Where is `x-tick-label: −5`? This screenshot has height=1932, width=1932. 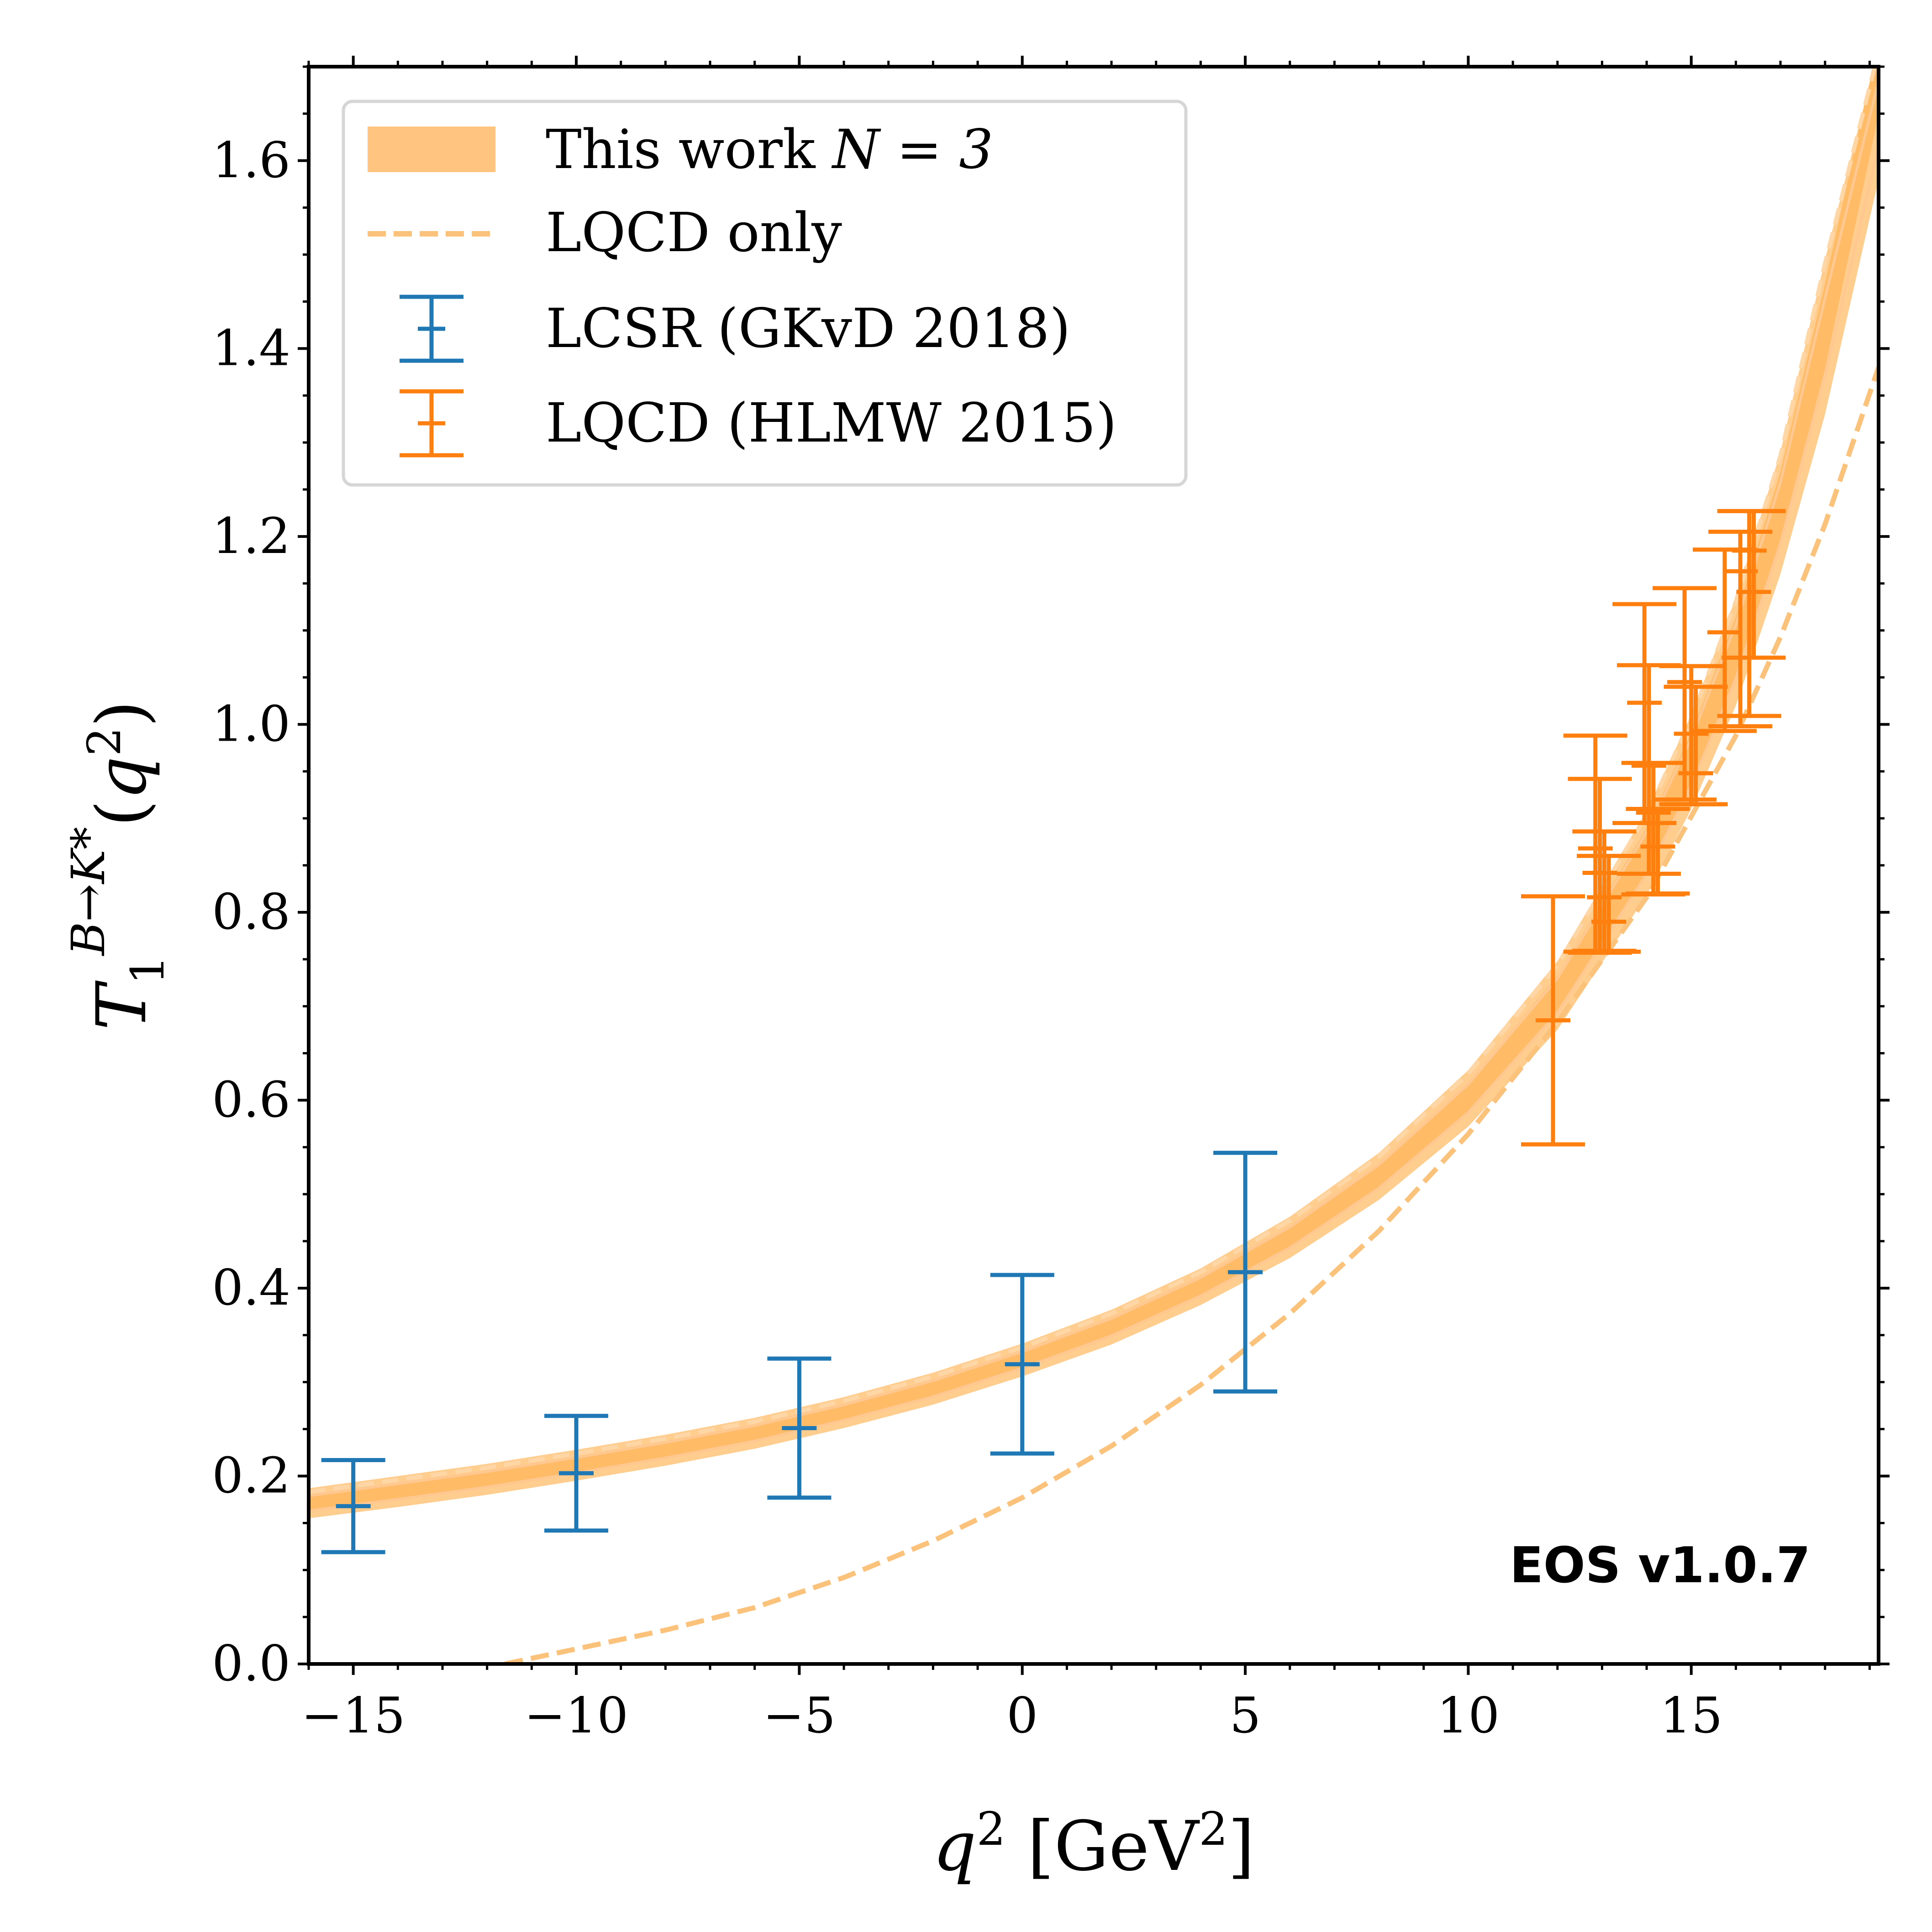
x-tick-label: −5 is located at coordinates (799, 1715).